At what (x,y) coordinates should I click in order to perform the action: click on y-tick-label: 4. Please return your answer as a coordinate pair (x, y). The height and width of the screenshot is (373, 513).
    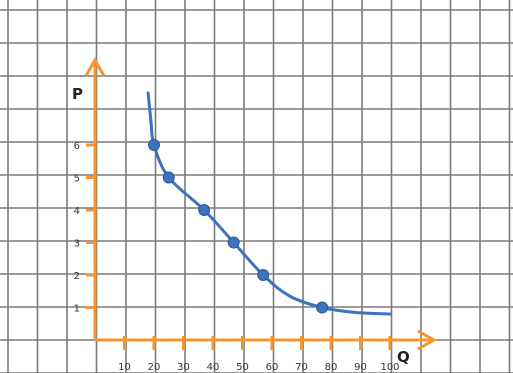
    Looking at the image, I should click on (77, 211).